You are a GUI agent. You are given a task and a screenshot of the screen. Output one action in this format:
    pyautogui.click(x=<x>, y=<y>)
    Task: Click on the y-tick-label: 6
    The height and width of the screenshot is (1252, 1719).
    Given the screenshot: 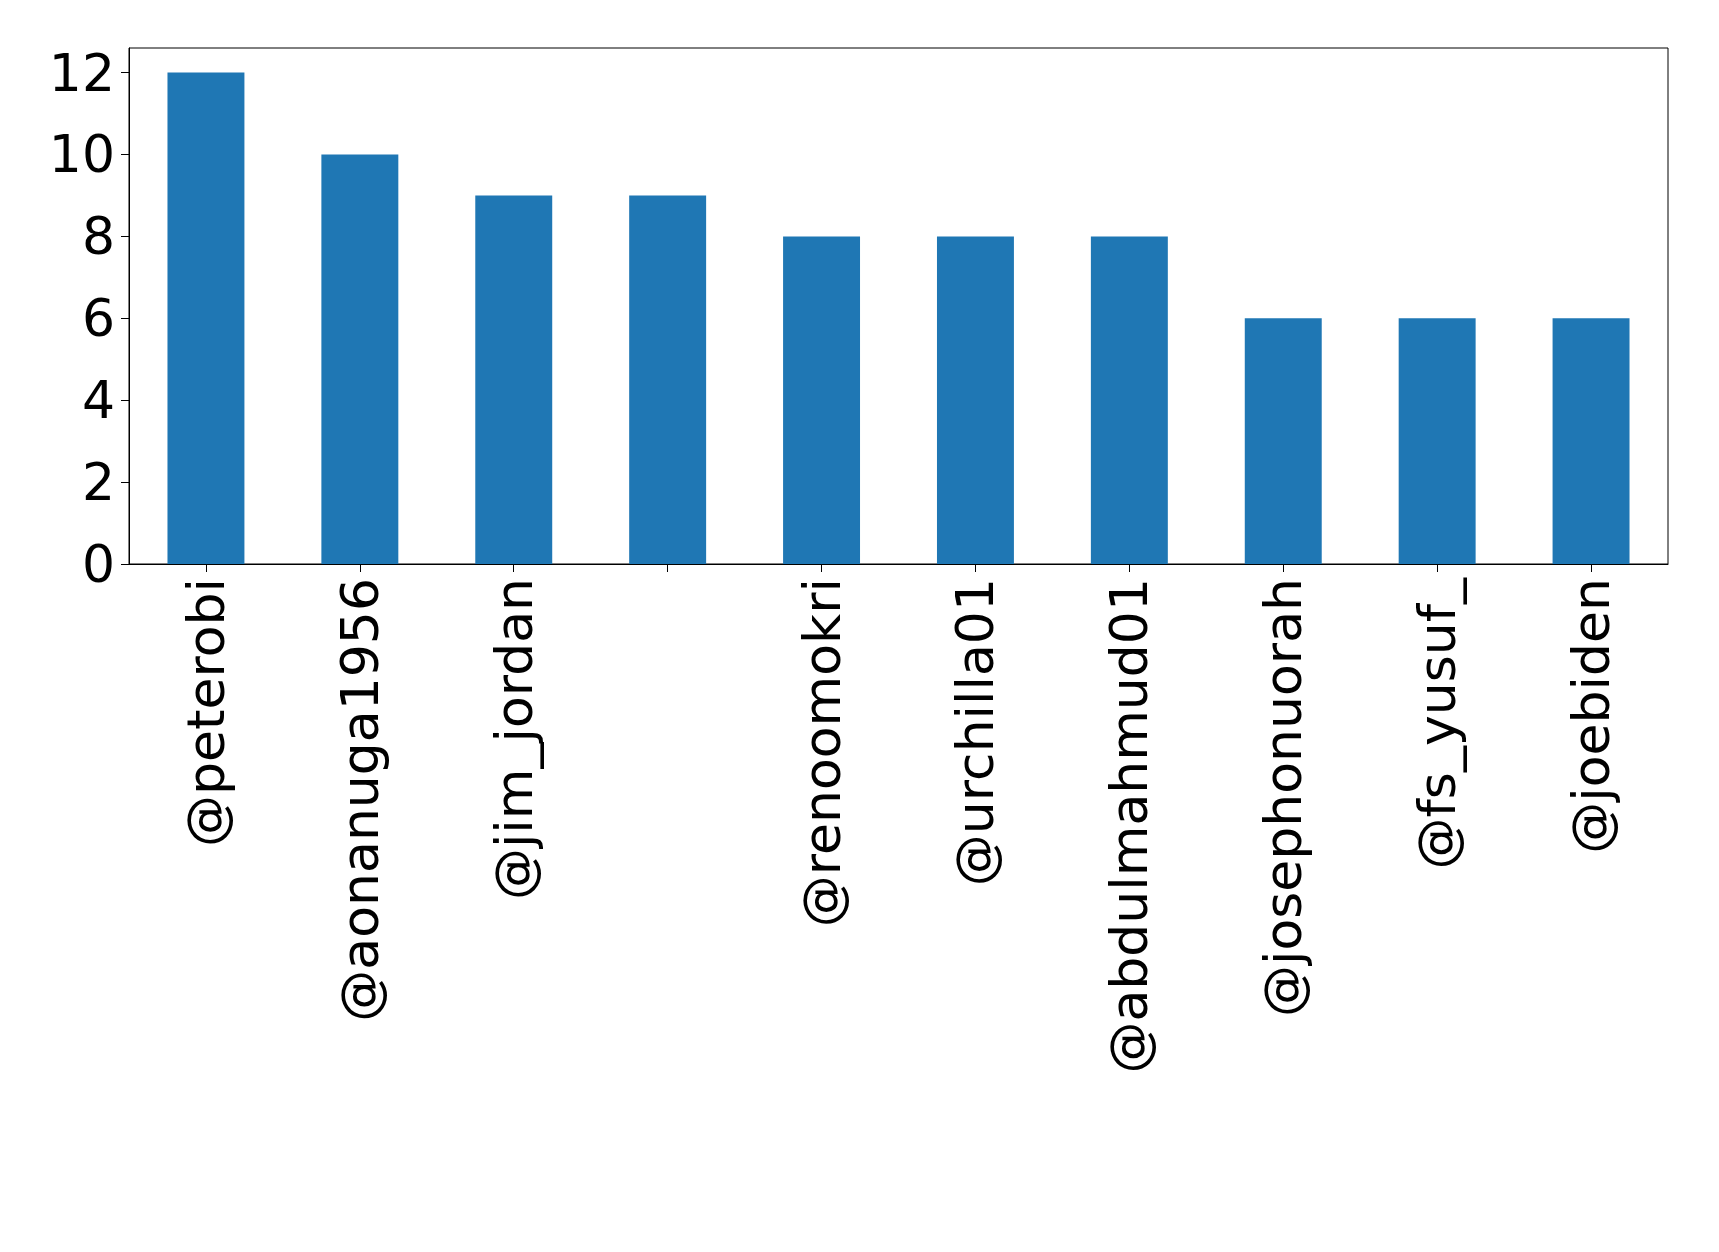 What is the action you would take?
    pyautogui.click(x=98, y=318)
    